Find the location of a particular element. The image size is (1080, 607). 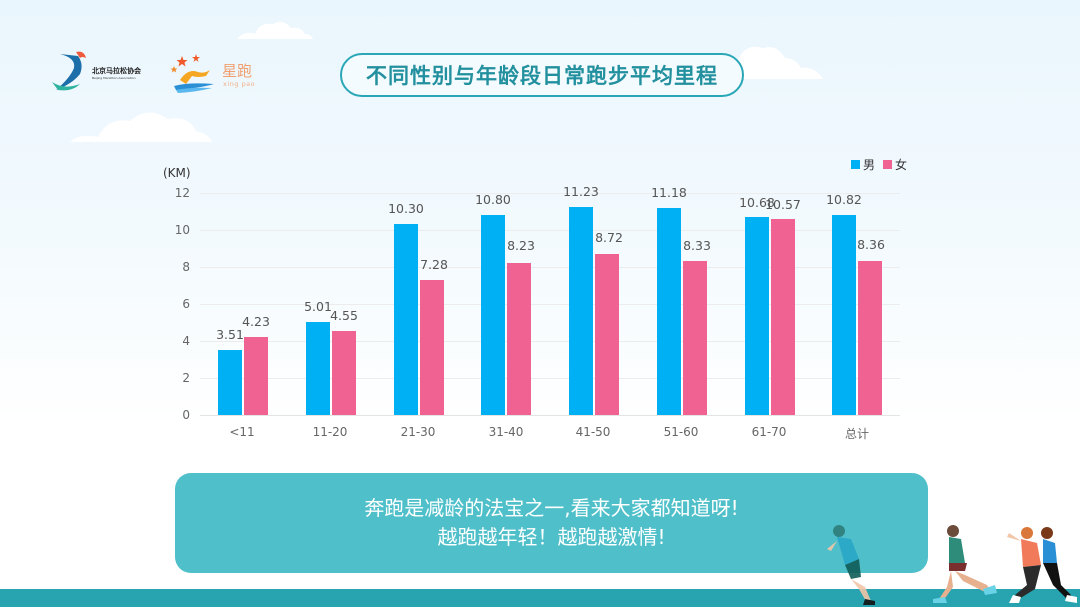

phoenix-icon is located at coordinates (69, 71).